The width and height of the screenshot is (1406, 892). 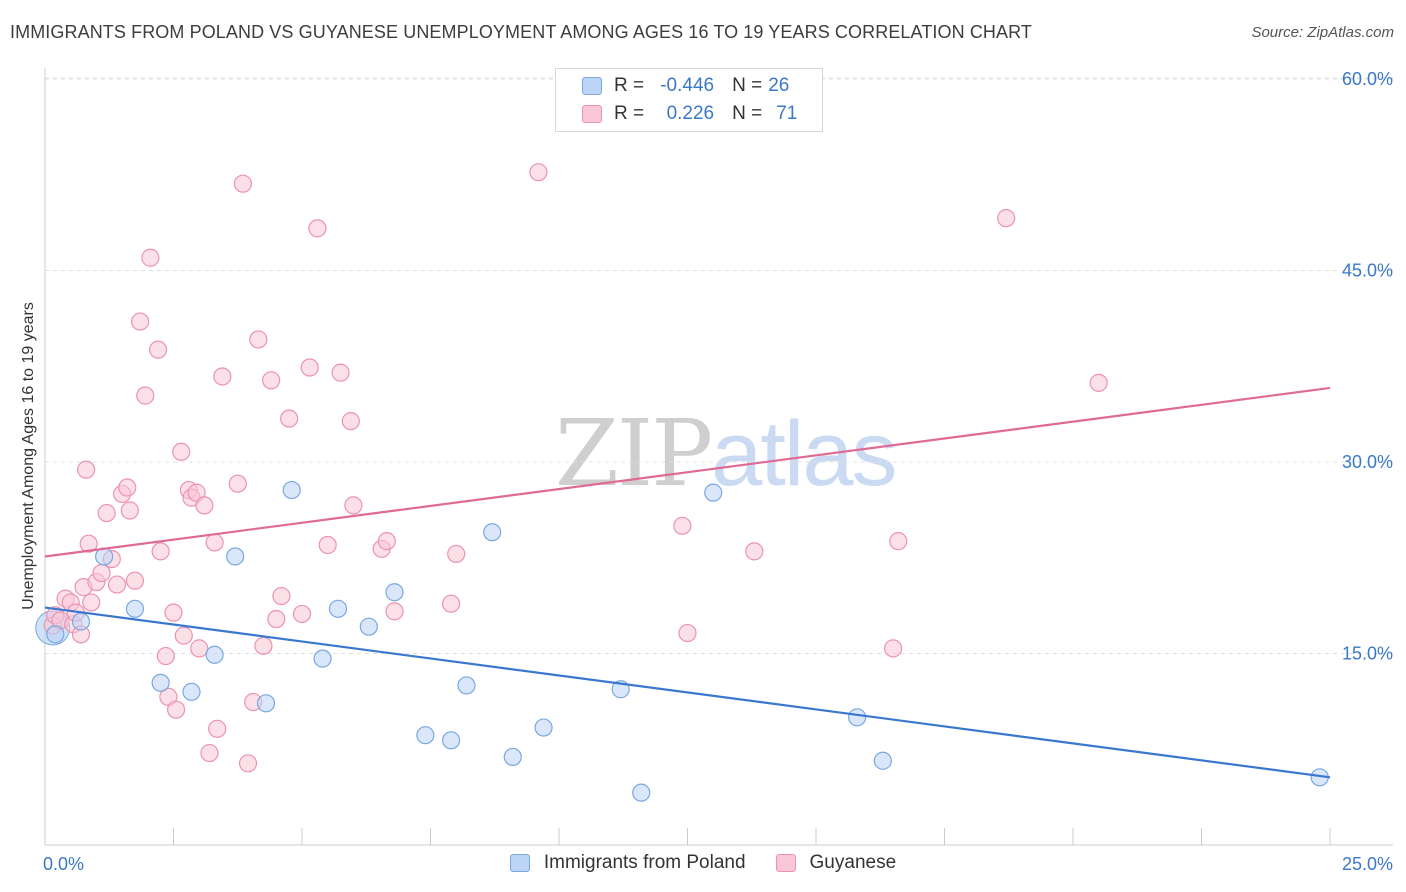 I want to click on legend-row-poland: R = -0.446 N = 26, so click(x=685, y=86).